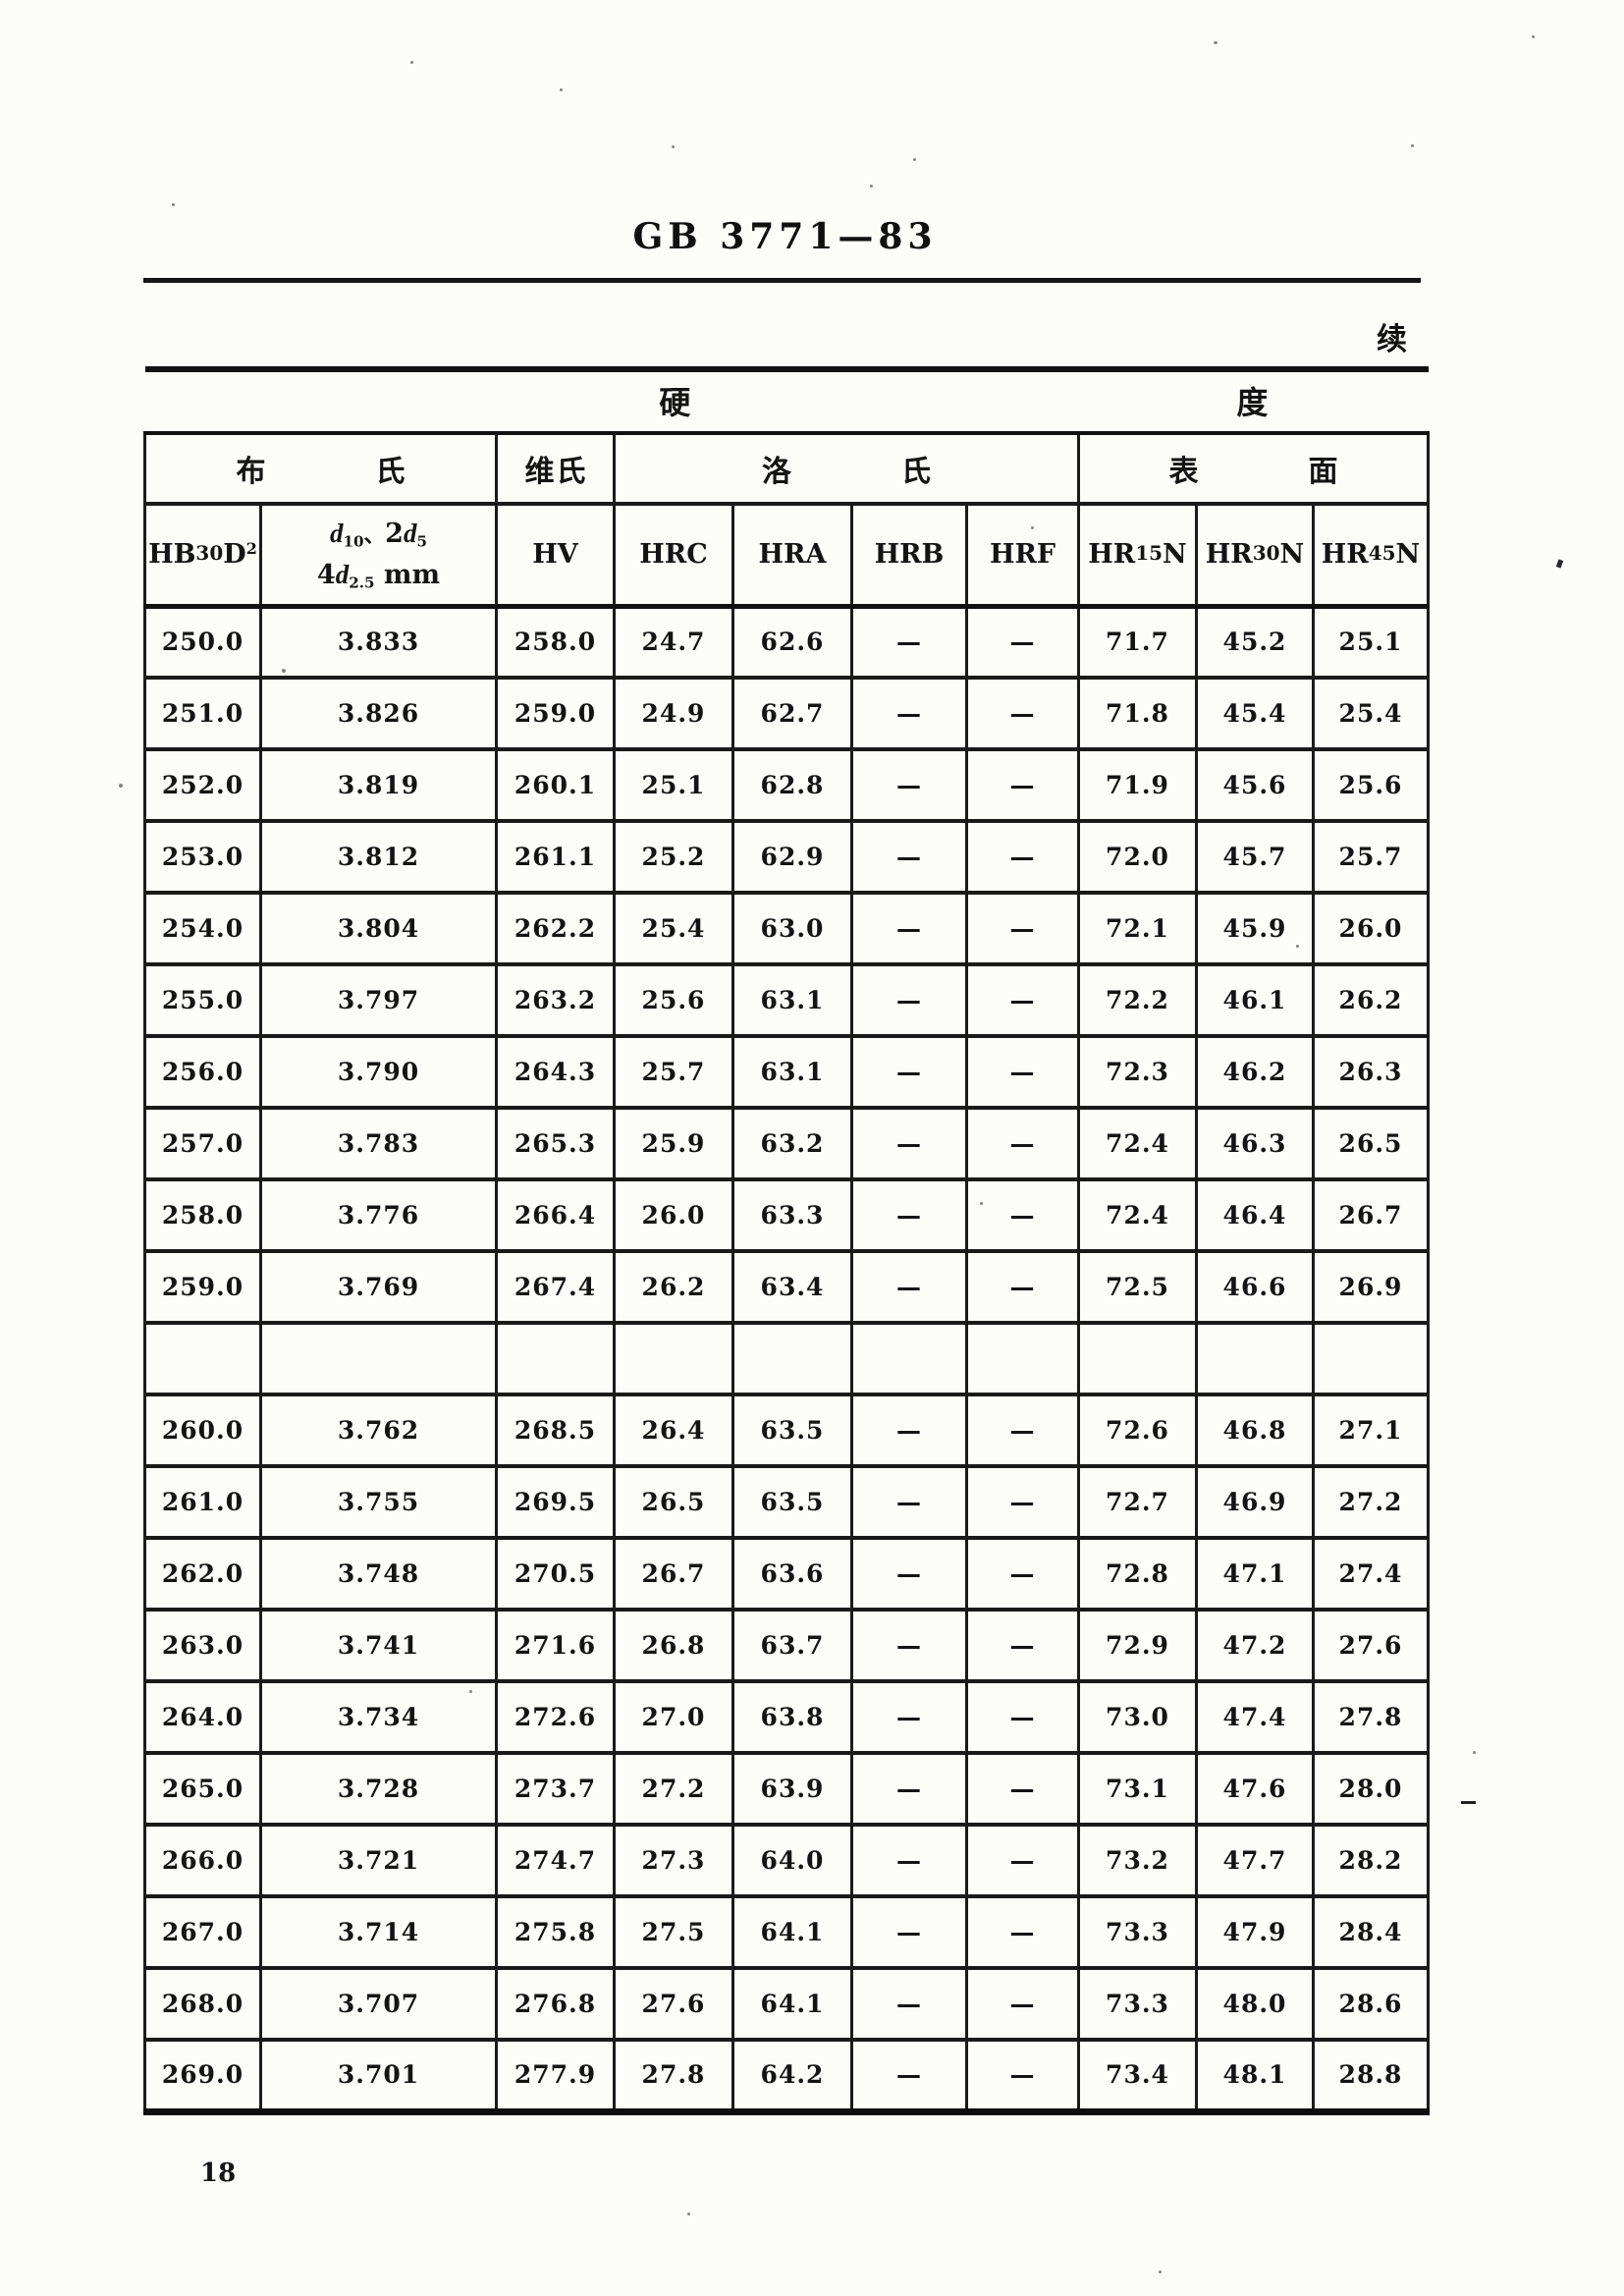 The height and width of the screenshot is (2296, 1624). What do you see at coordinates (1371, 785) in the screenshot?
I see `table-cell: 25.6` at bounding box center [1371, 785].